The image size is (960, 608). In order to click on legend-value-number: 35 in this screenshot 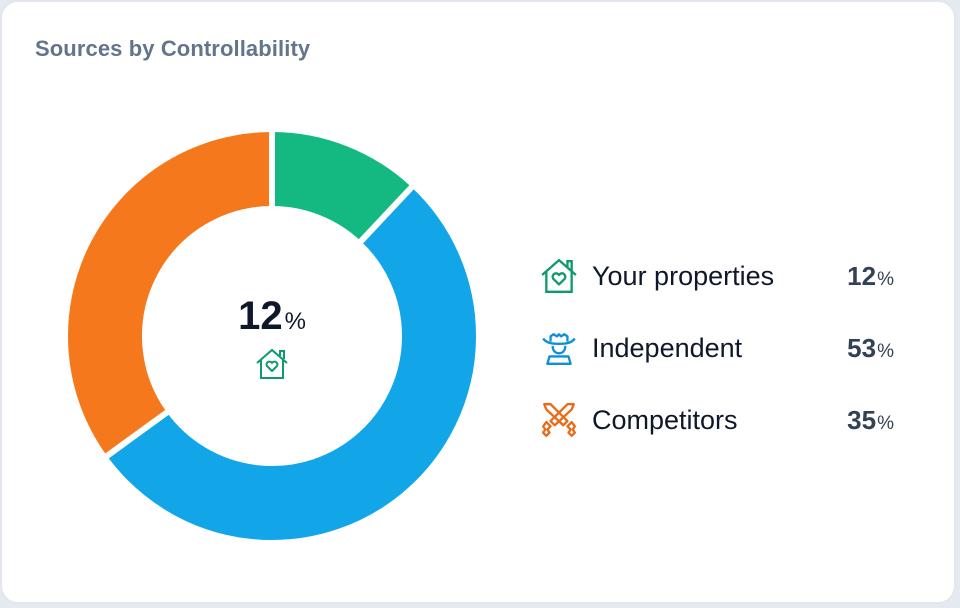, I will do `click(862, 419)`.